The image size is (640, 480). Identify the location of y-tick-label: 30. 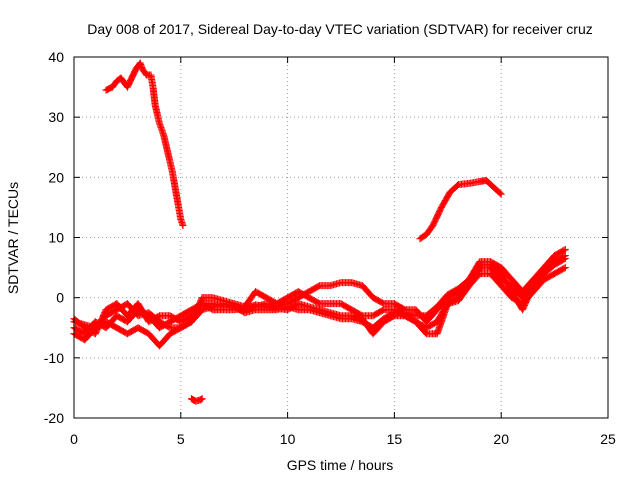
(56, 117).